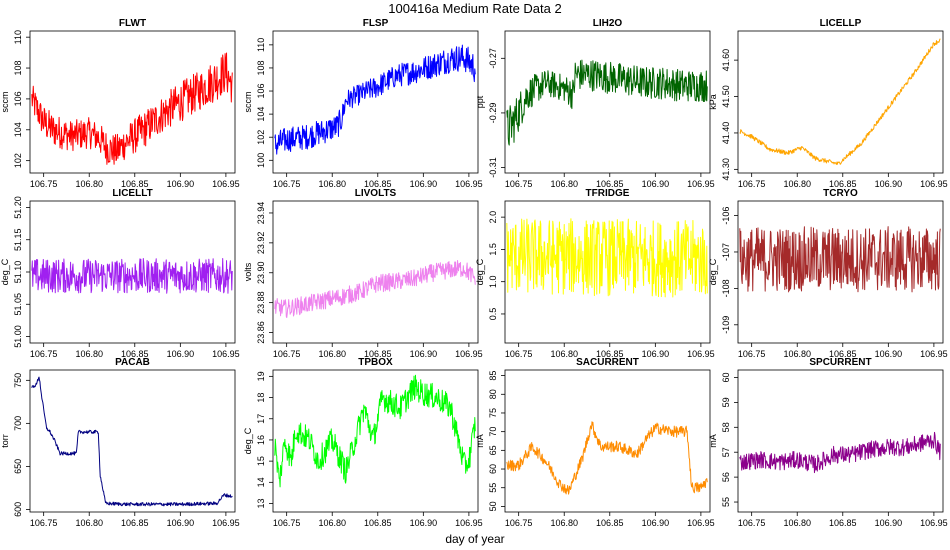 This screenshot has height=550, width=950. What do you see at coordinates (261, 160) in the screenshot?
I see `y-tick-label: 100` at bounding box center [261, 160].